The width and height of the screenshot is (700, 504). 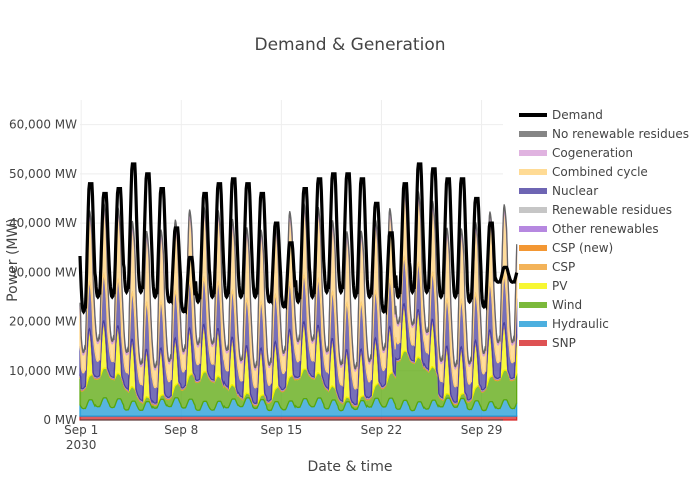 What do you see at coordinates (543, 286) in the screenshot?
I see `legend-item-pv: PV` at bounding box center [543, 286].